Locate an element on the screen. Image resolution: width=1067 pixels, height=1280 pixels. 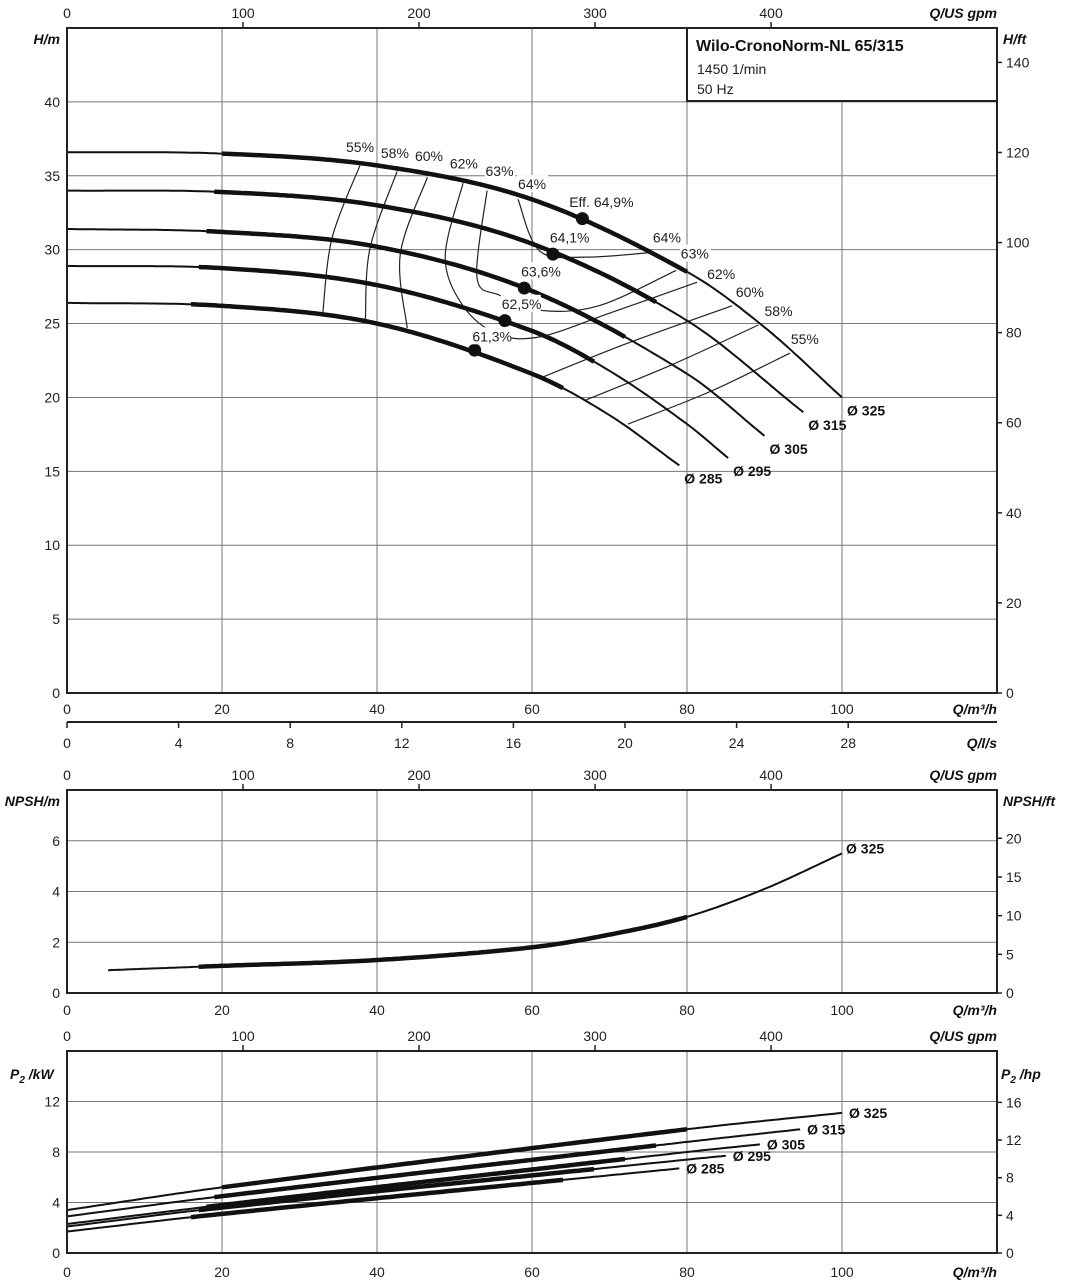
info-box-frame is located at coordinates (842, 64).